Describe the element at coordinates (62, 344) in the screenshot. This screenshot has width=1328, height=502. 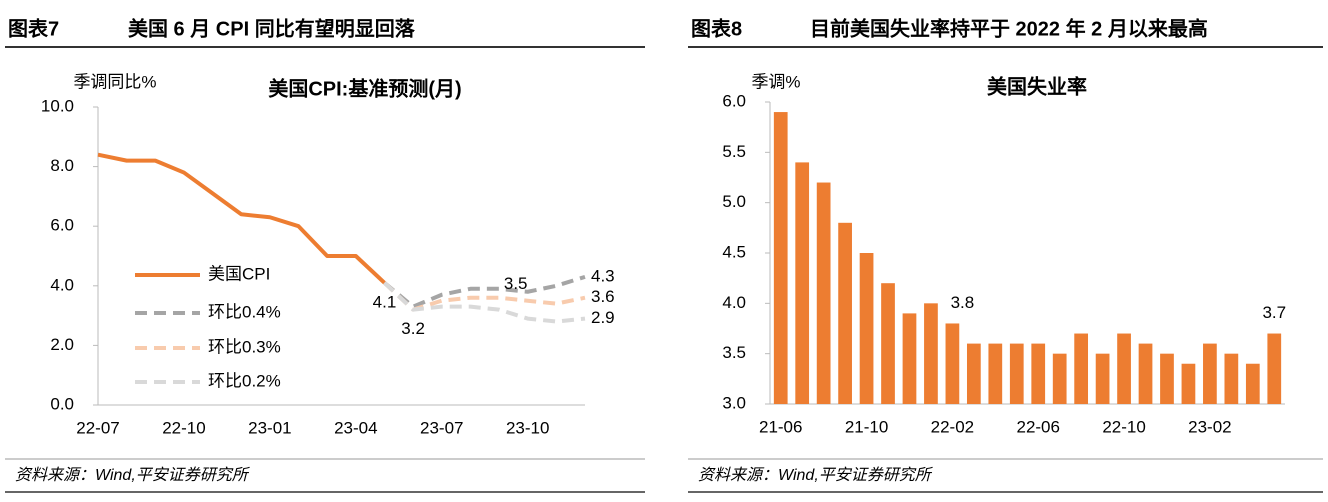
I see `y-tick-label: 2.0` at that location.